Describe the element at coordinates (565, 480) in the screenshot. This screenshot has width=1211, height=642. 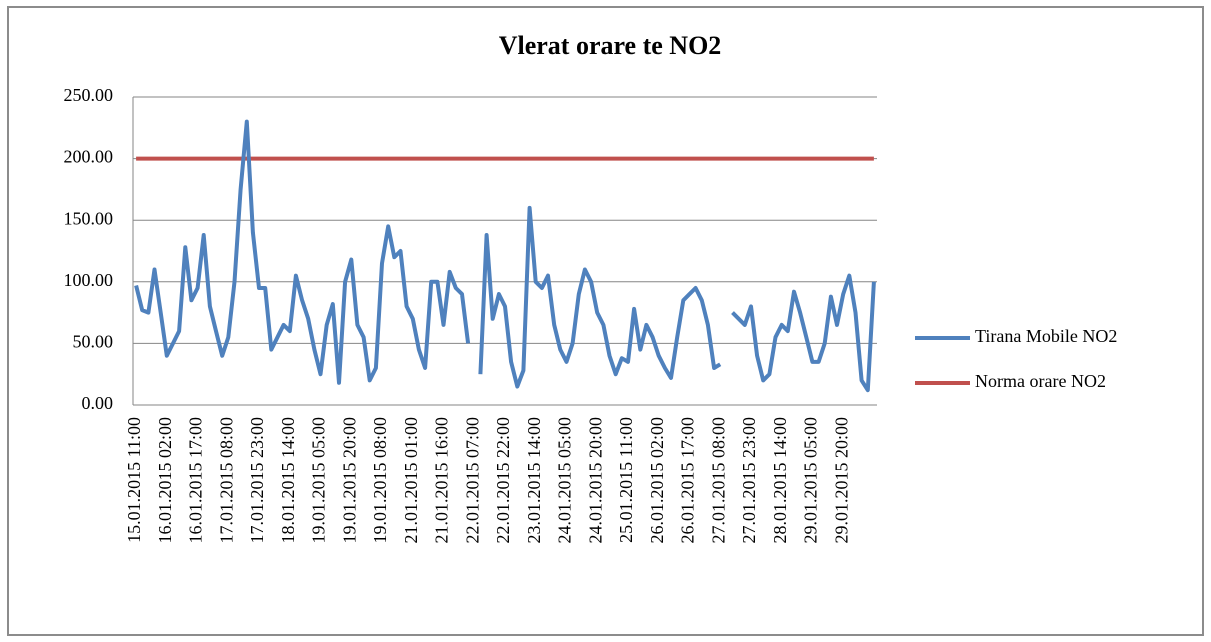
I see `x-tick-label: 24.01.2015 05:00` at that location.